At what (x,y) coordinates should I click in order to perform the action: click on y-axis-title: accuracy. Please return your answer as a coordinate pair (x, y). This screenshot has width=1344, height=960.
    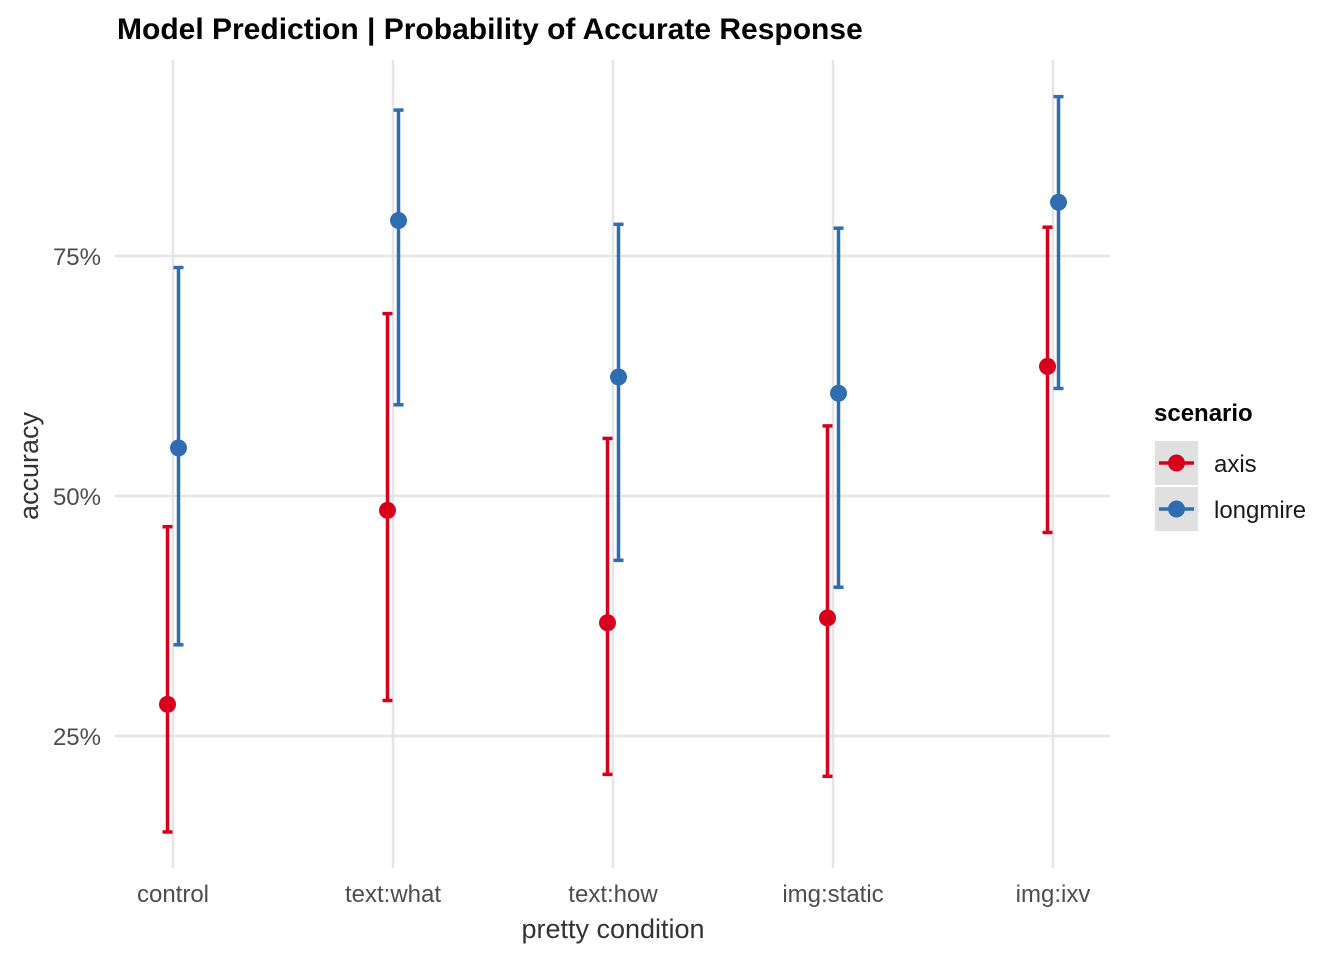
    Looking at the image, I should click on (29, 465).